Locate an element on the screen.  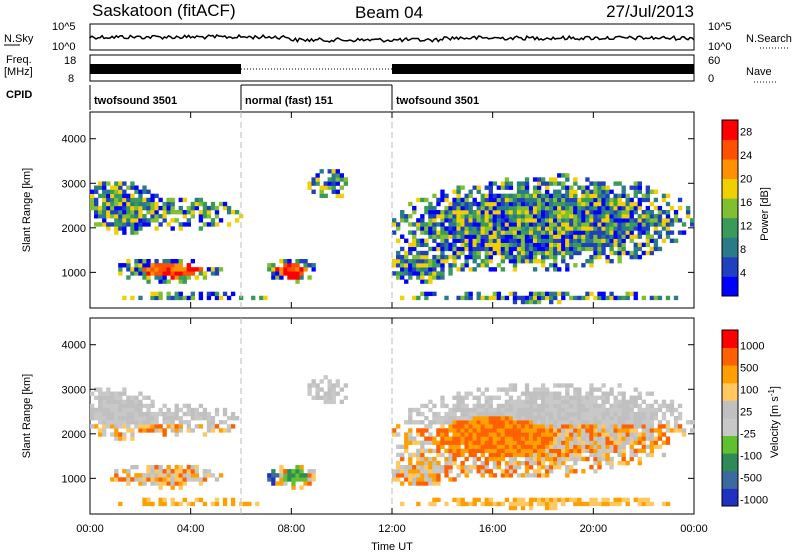
freq-trace is located at coordinates (392, 69).